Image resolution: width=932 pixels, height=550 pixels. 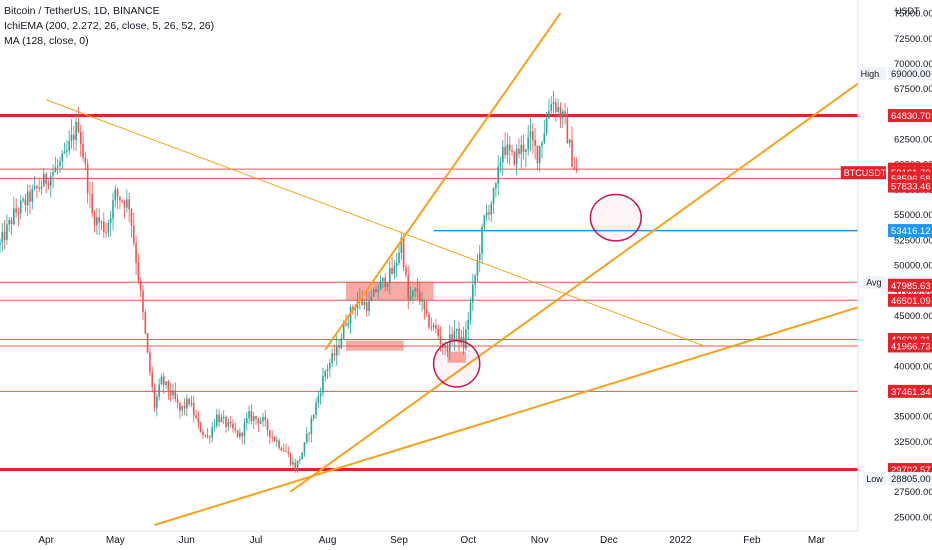 I want to click on y-tick-label: 62500.00, so click(x=913, y=140).